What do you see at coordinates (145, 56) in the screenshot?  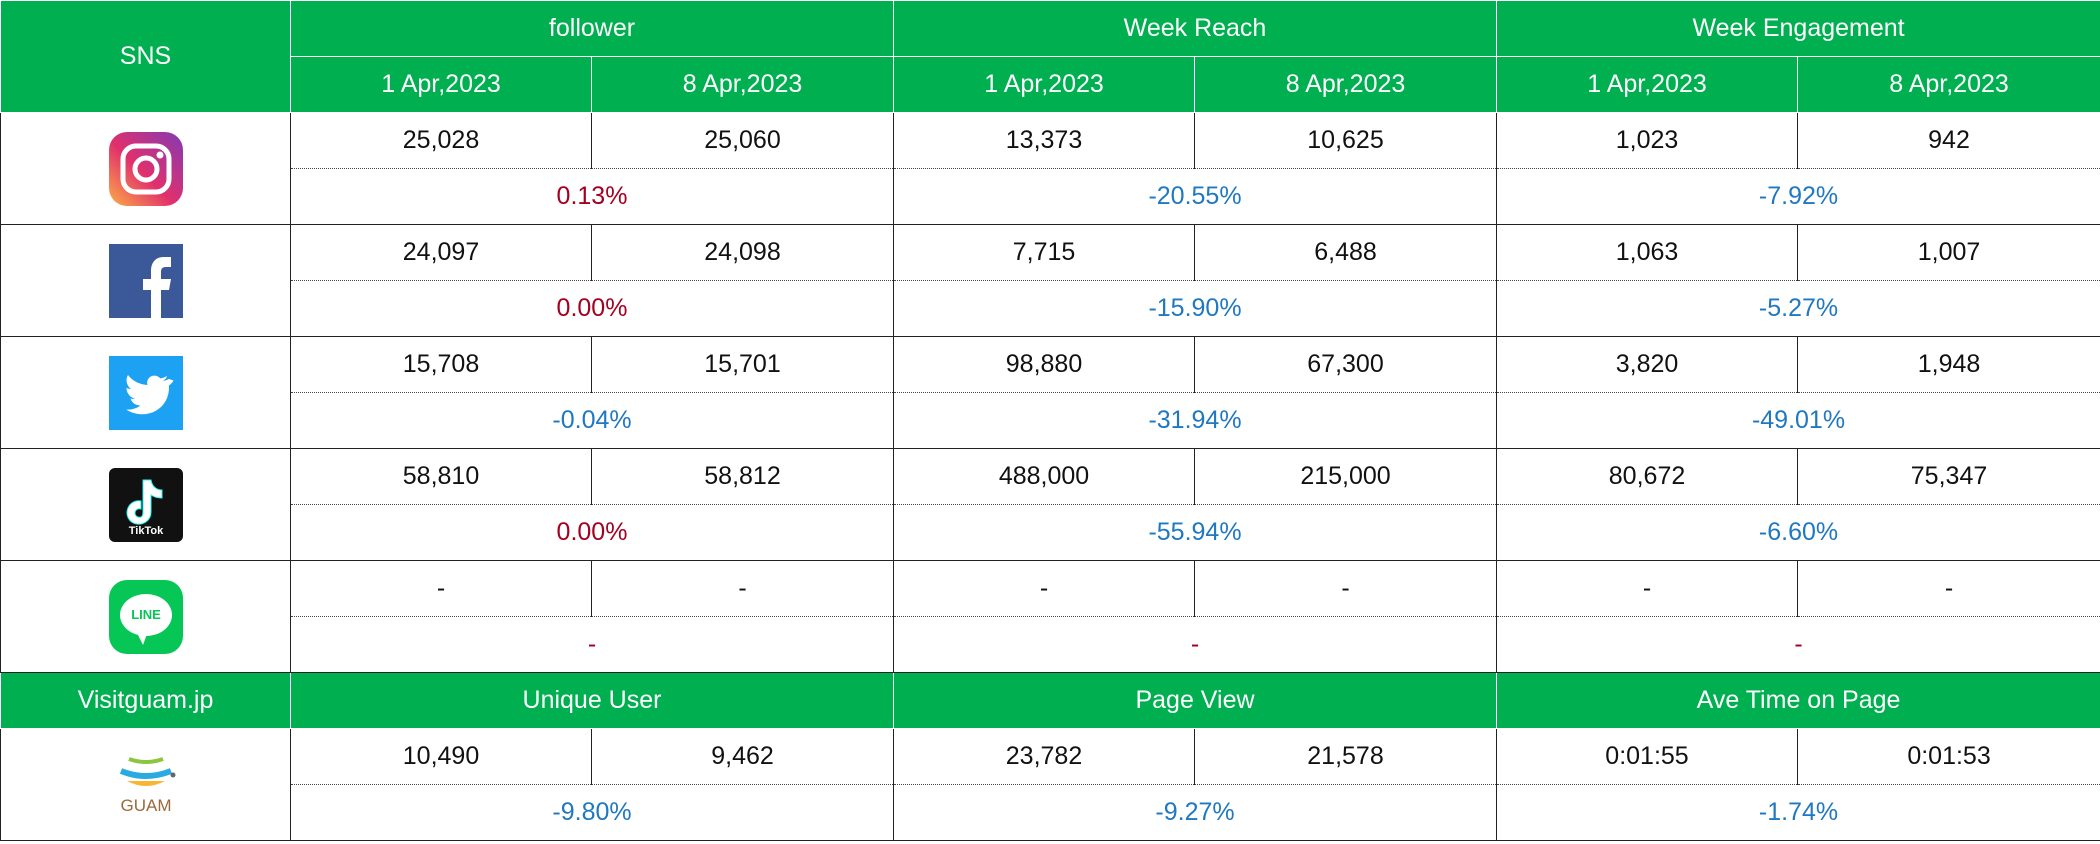 I see `header-sns: SNS` at bounding box center [145, 56].